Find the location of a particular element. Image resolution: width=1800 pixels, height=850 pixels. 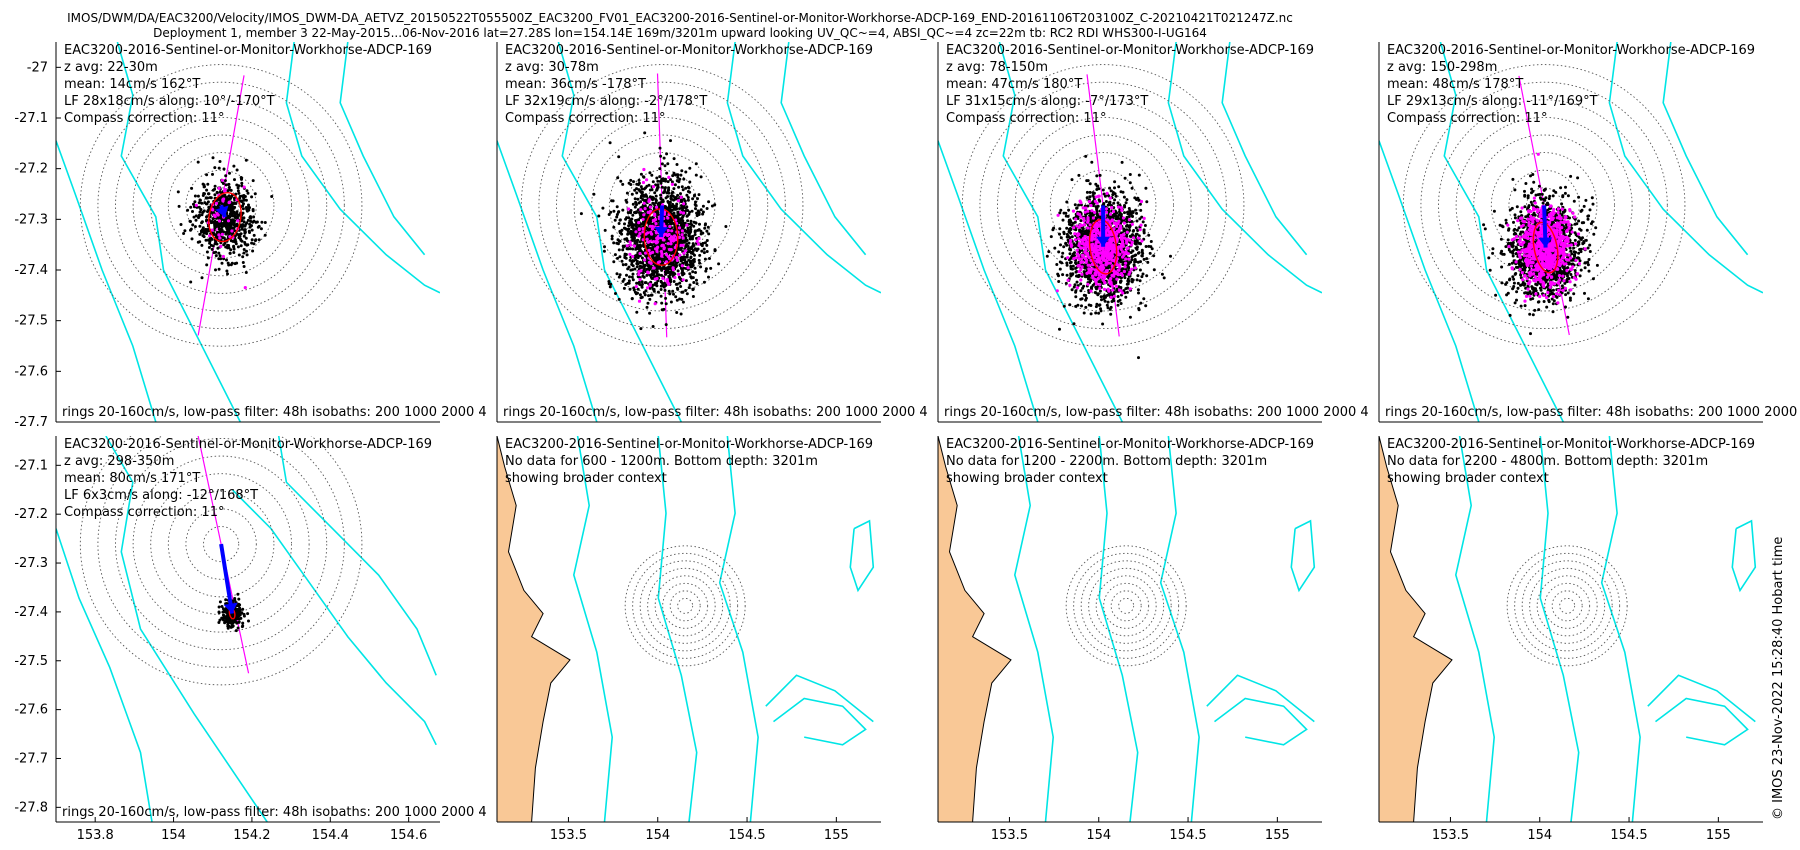

panel-info-line: LF 32x19cm/s along: -2°/178°T is located at coordinates (606, 101).